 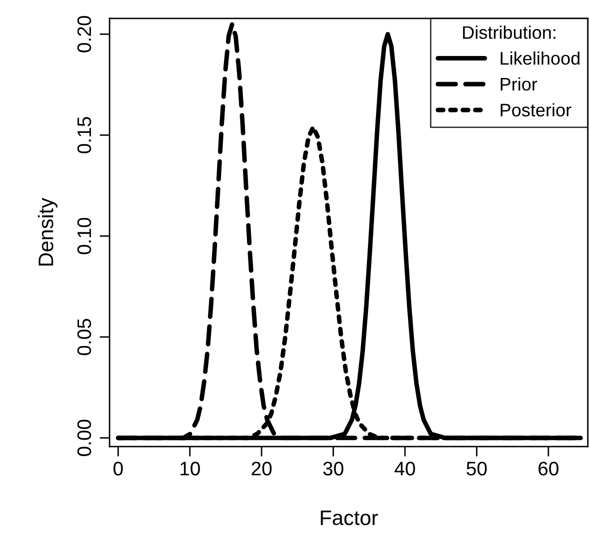 What do you see at coordinates (540, 58) in the screenshot?
I see `legend-label: Likelihood` at bounding box center [540, 58].